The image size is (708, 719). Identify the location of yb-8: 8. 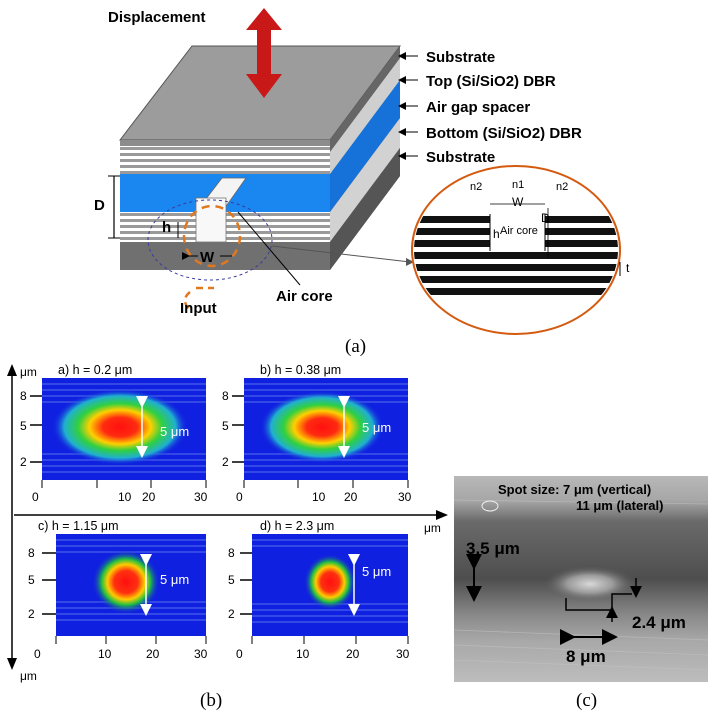
(225, 396).